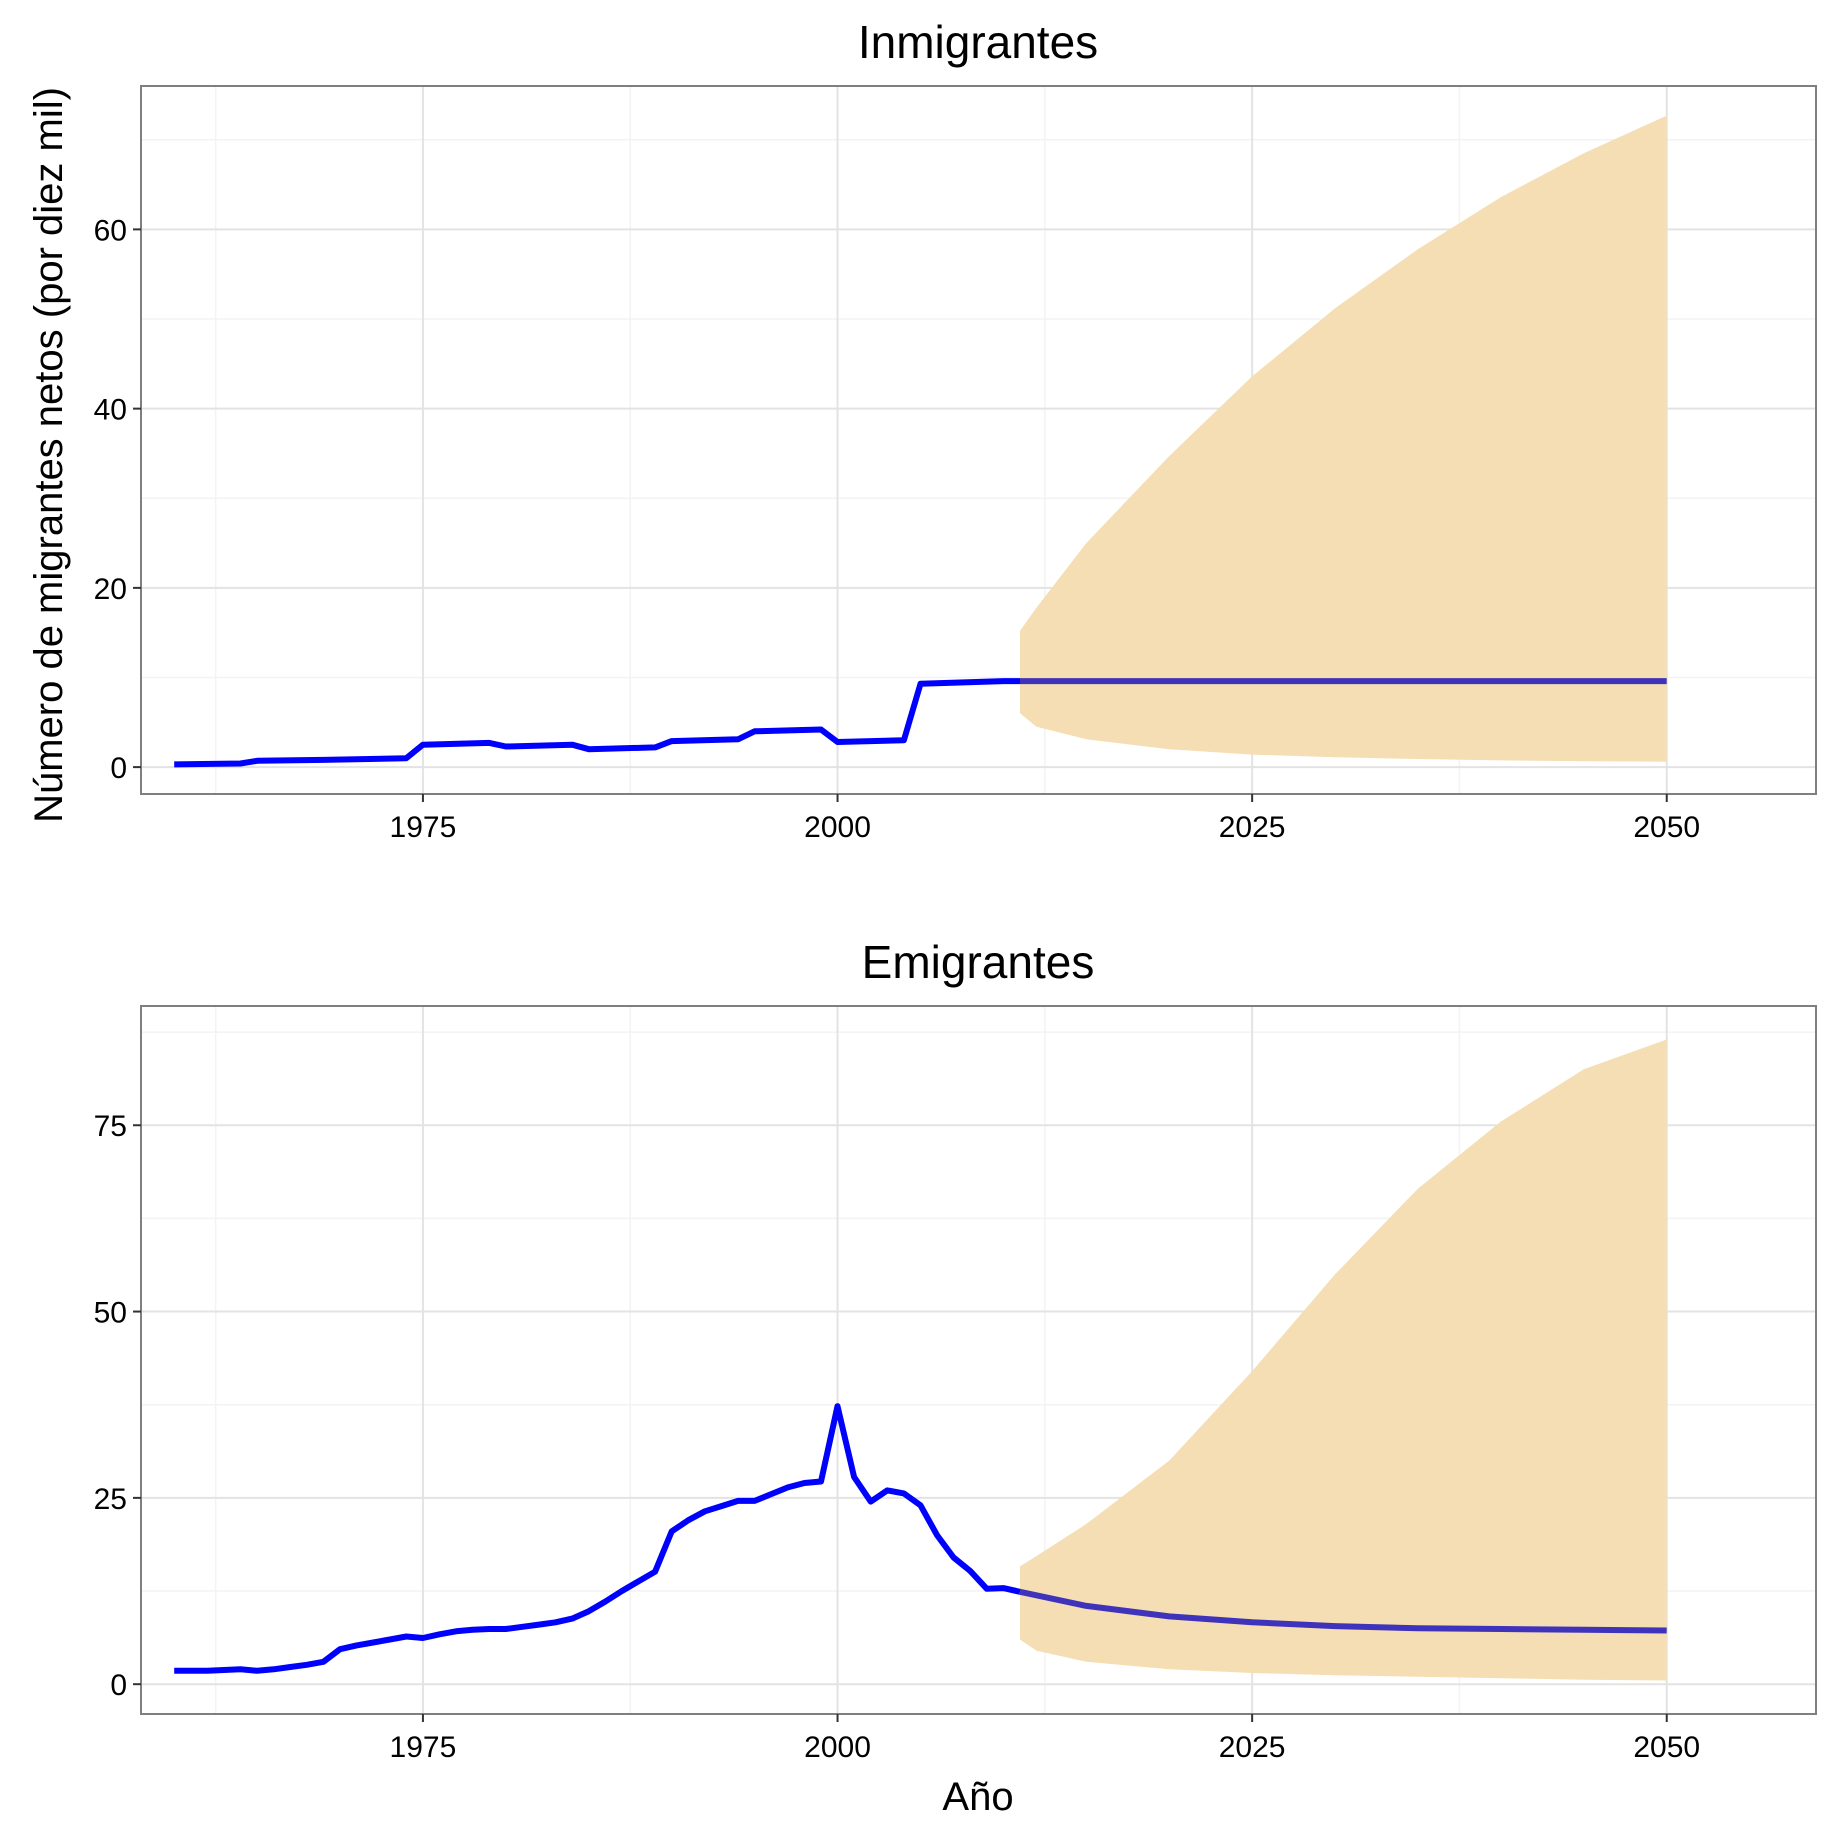  I want to click on y-tick-label: 75, so click(110, 1126).